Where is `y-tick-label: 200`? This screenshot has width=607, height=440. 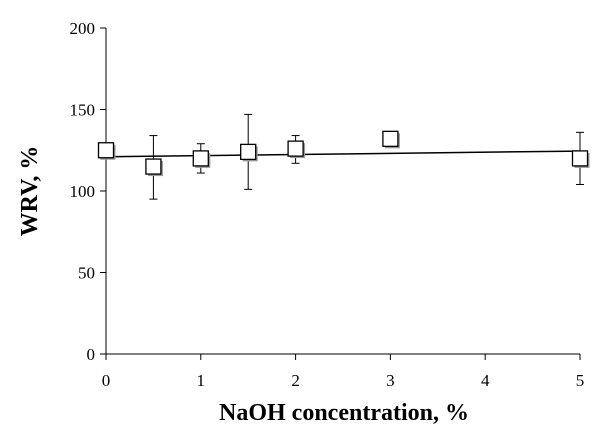
y-tick-label: 200 is located at coordinates (83, 28).